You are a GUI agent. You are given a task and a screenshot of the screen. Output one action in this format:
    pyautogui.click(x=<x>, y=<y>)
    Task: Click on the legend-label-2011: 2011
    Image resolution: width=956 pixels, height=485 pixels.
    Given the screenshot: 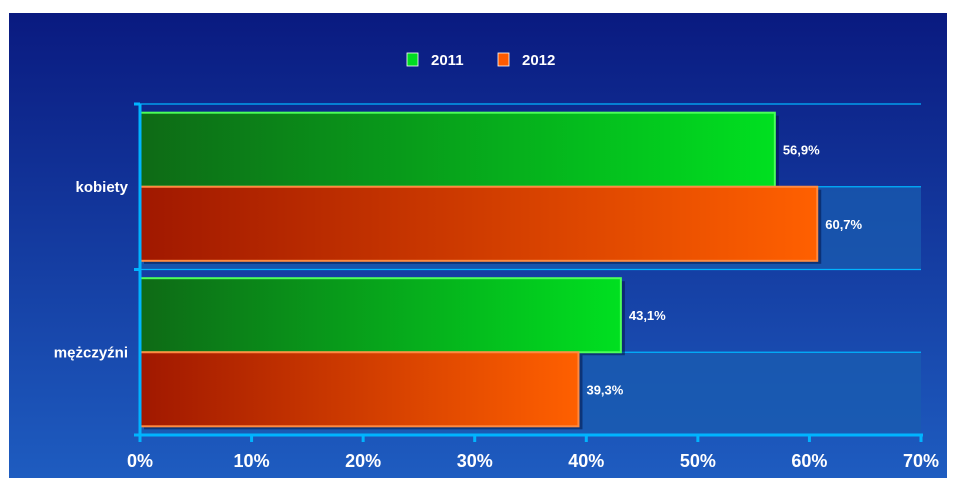 What is the action you would take?
    pyautogui.click(x=447, y=60)
    